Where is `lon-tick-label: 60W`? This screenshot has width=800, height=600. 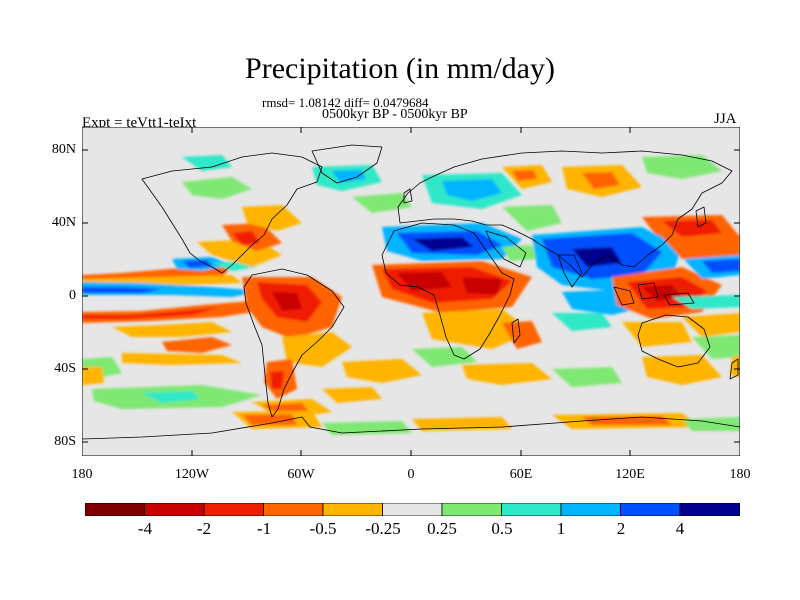 lon-tick-label: 60W is located at coordinates (301, 474).